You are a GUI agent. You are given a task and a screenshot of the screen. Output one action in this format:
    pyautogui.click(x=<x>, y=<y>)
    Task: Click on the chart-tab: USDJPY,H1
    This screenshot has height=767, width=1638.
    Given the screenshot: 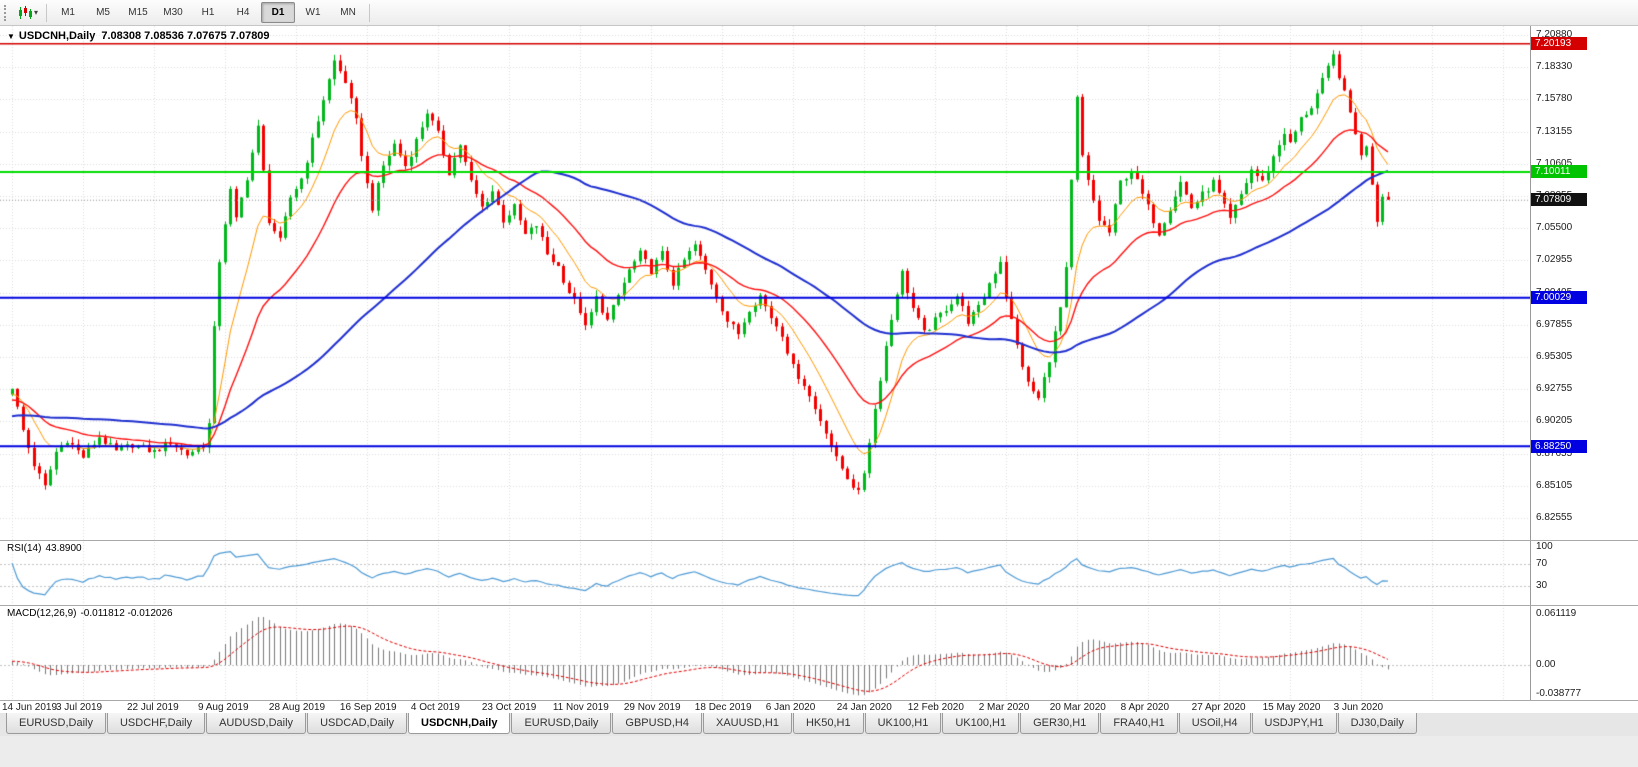 What is the action you would take?
    pyautogui.click(x=1294, y=723)
    